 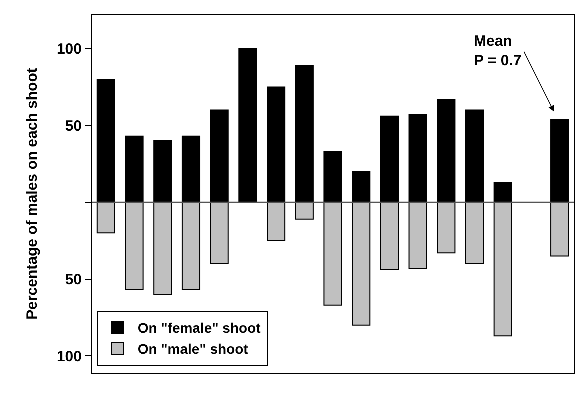 I want to click on legend-label: On "male" shoot, so click(x=193, y=349).